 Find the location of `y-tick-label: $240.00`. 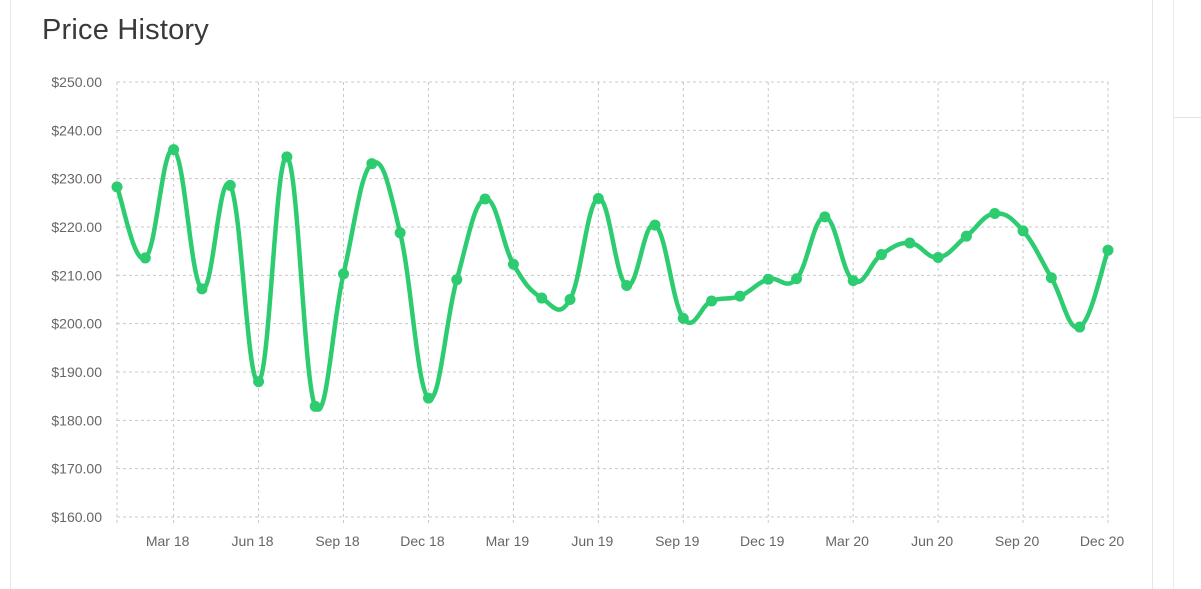

y-tick-label: $240.00 is located at coordinates (76, 130).